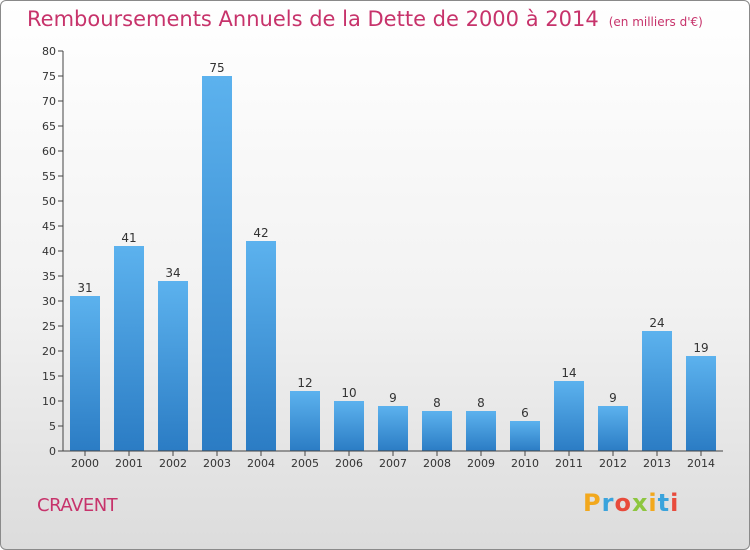 This screenshot has height=550, width=750. I want to click on y-tick-label: 80, so click(49, 51).